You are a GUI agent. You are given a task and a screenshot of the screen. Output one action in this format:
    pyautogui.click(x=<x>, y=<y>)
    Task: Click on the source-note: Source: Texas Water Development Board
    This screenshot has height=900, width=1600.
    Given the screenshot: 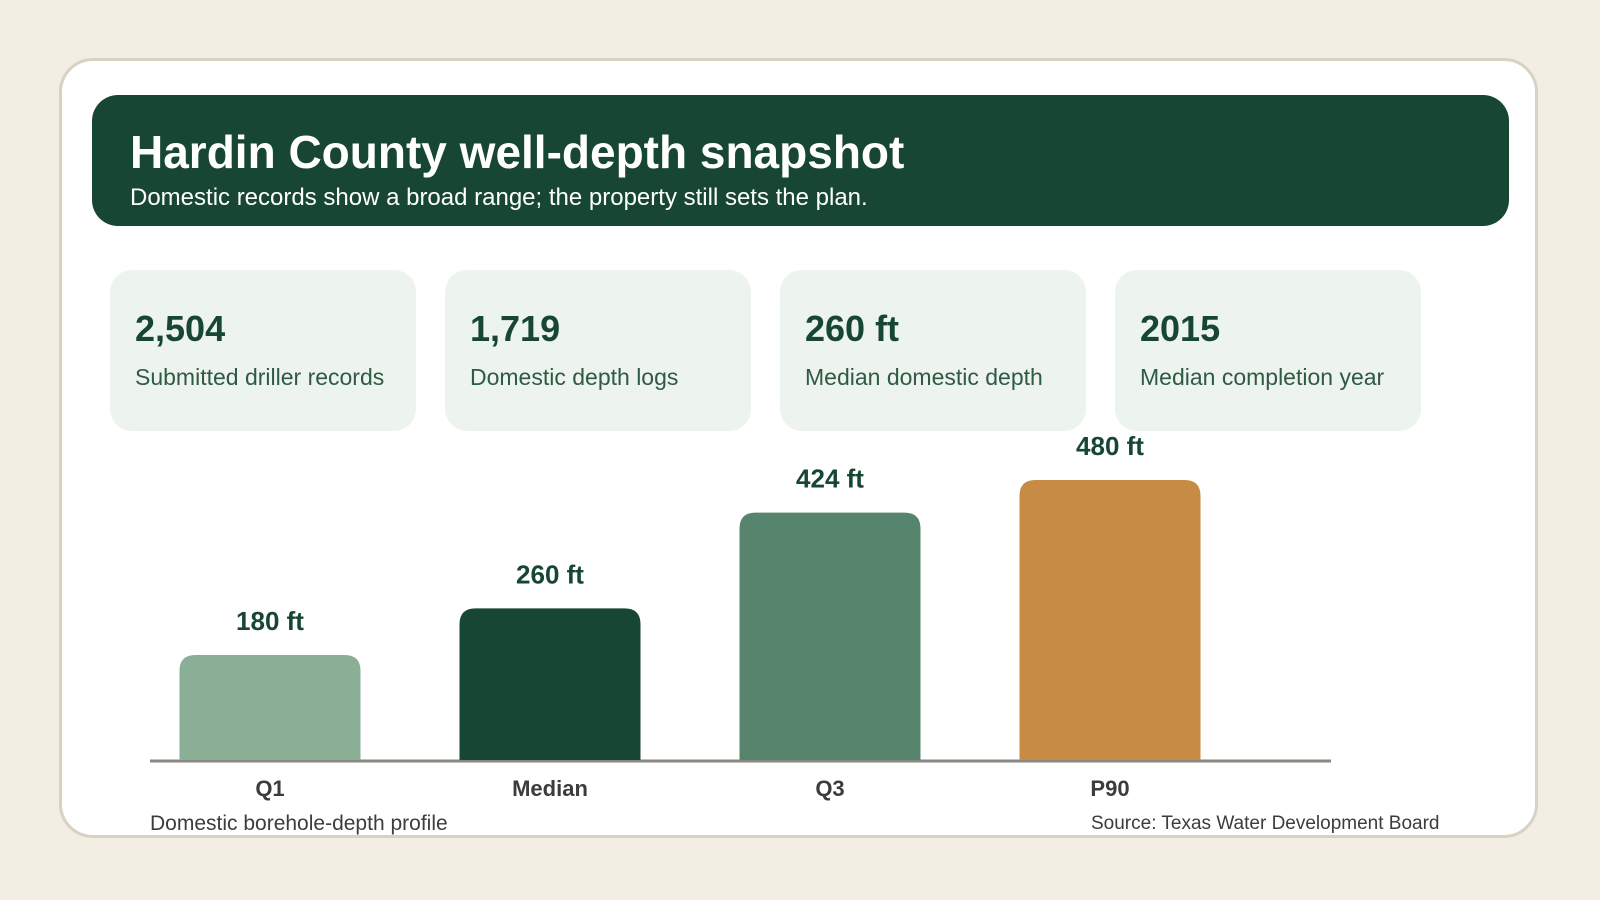 What is the action you would take?
    pyautogui.click(x=1265, y=823)
    